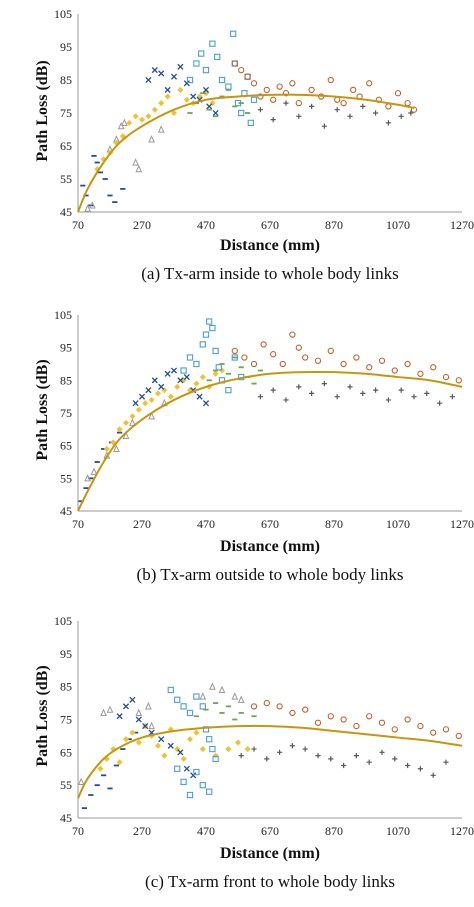 The image size is (474, 907). Describe the element at coordinates (269, 746) in the screenshot. I see `data-markers` at that location.